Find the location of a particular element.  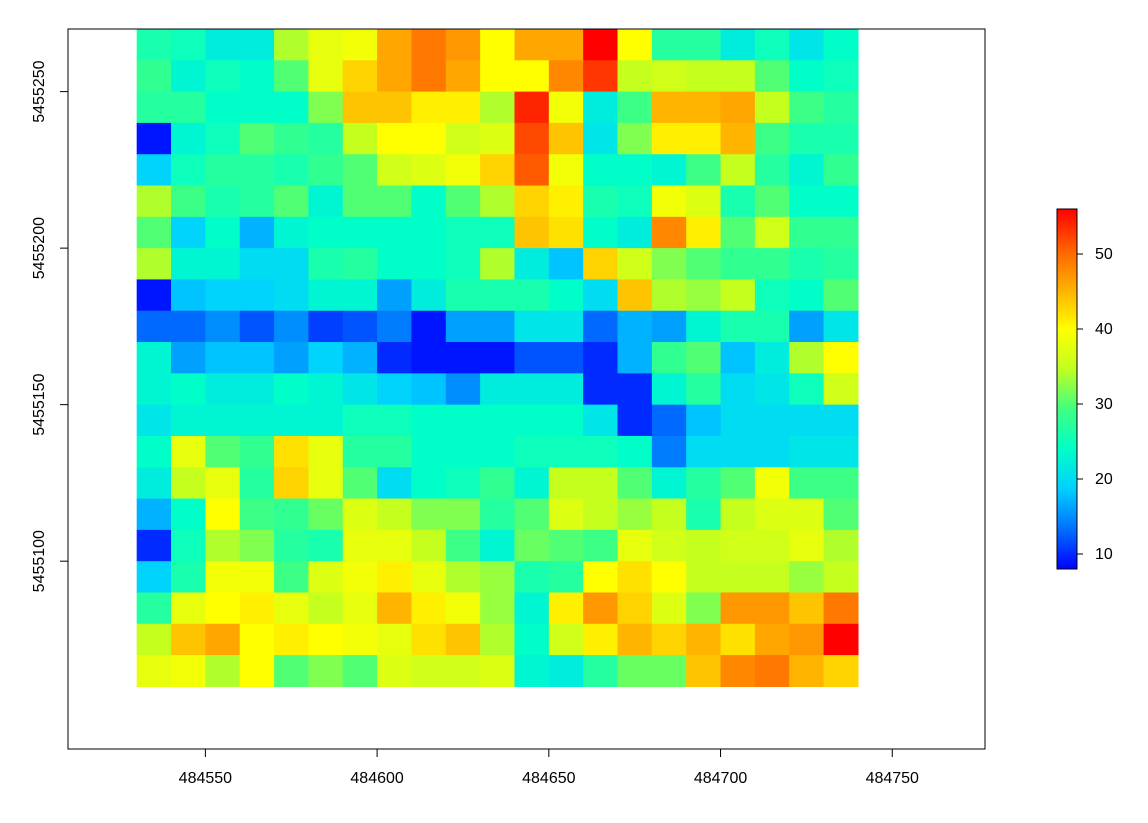

colorbar-axis: 10 20 30 40 50 is located at coordinates (1095, 404).